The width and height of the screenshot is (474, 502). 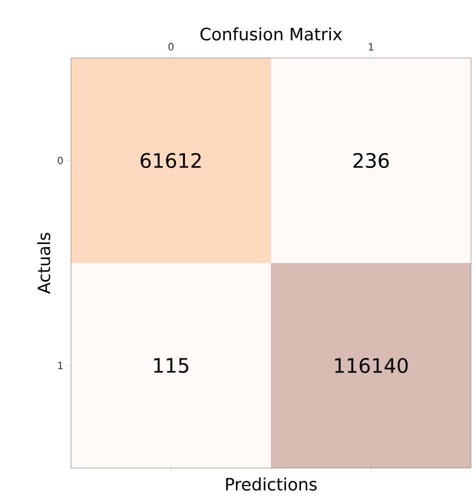 I want to click on data-label: 61612, so click(x=170, y=160).